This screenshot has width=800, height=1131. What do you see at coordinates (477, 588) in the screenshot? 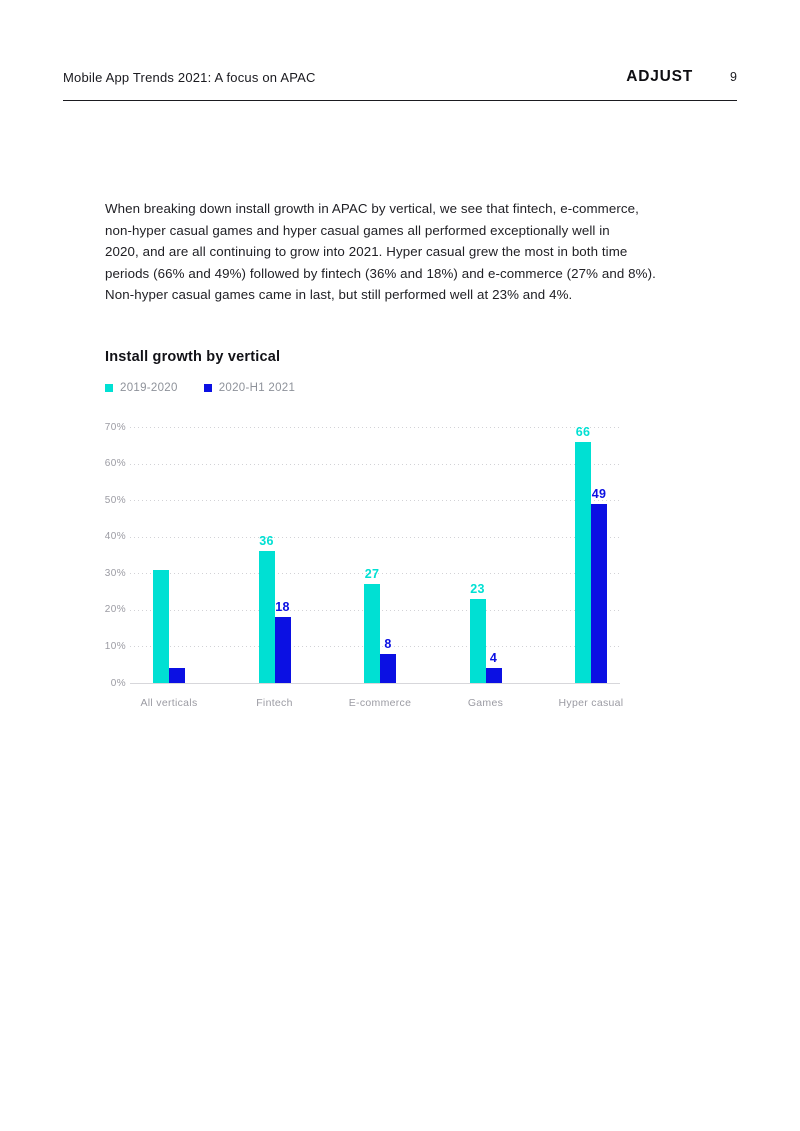
I see `bar-value-label: 23` at bounding box center [477, 588].